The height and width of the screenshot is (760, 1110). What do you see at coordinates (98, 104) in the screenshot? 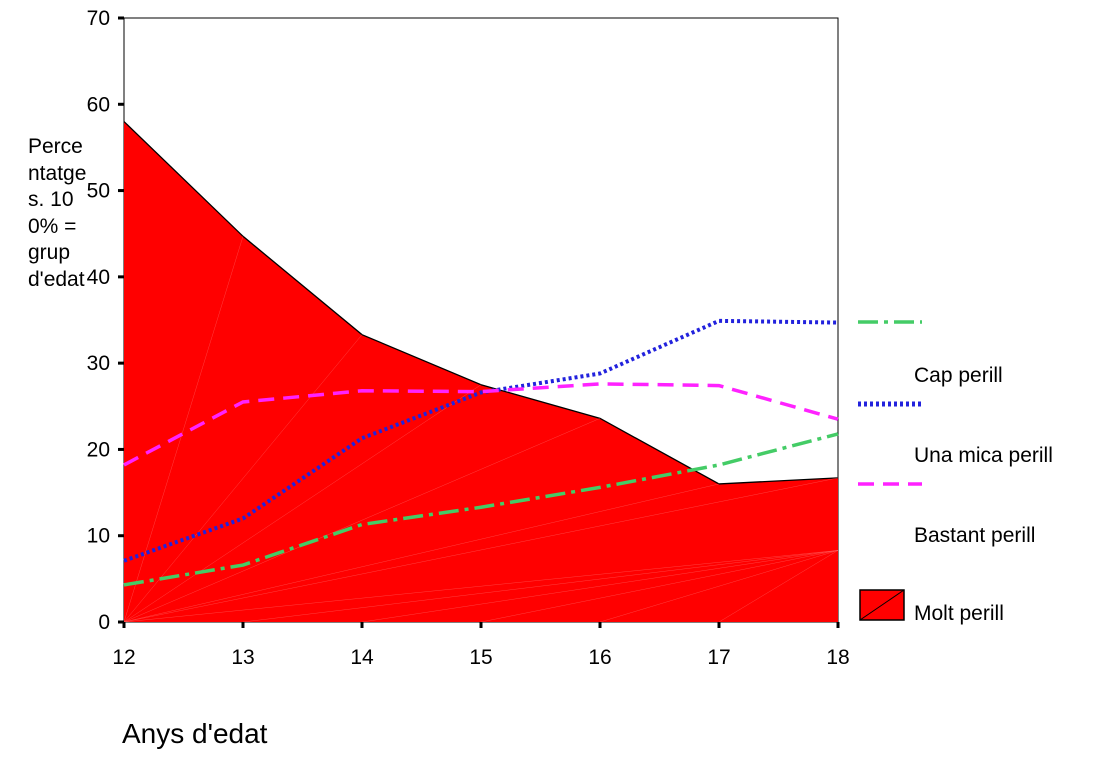
I see `y-tick-label: 60` at bounding box center [98, 104].